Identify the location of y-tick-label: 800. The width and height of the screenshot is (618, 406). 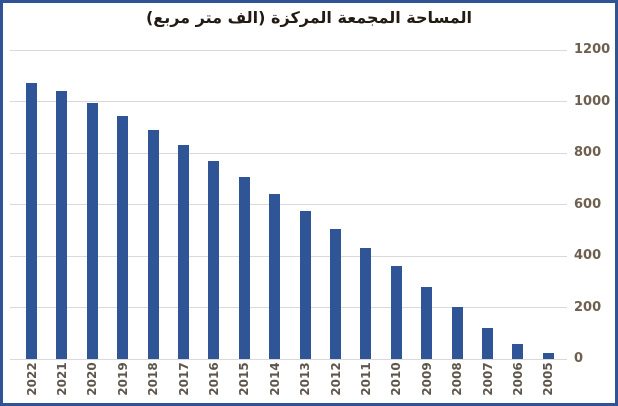
(588, 152).